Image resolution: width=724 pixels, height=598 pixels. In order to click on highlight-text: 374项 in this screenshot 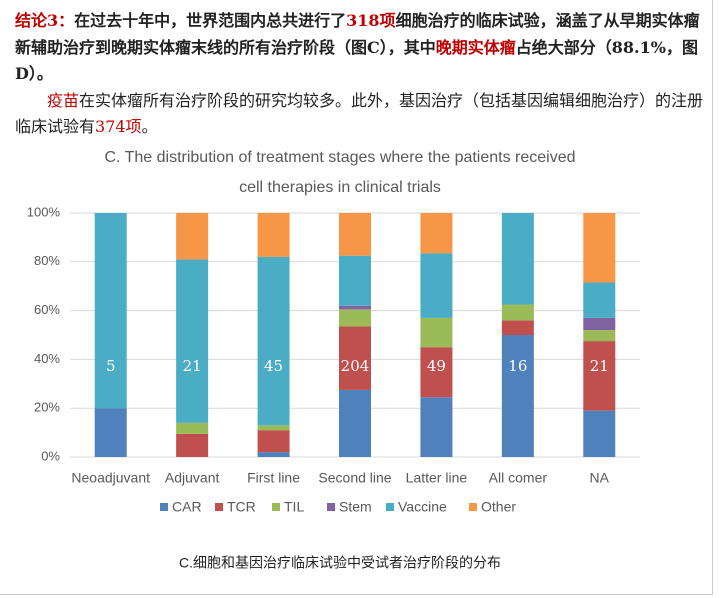, I will do `click(118, 126)`.